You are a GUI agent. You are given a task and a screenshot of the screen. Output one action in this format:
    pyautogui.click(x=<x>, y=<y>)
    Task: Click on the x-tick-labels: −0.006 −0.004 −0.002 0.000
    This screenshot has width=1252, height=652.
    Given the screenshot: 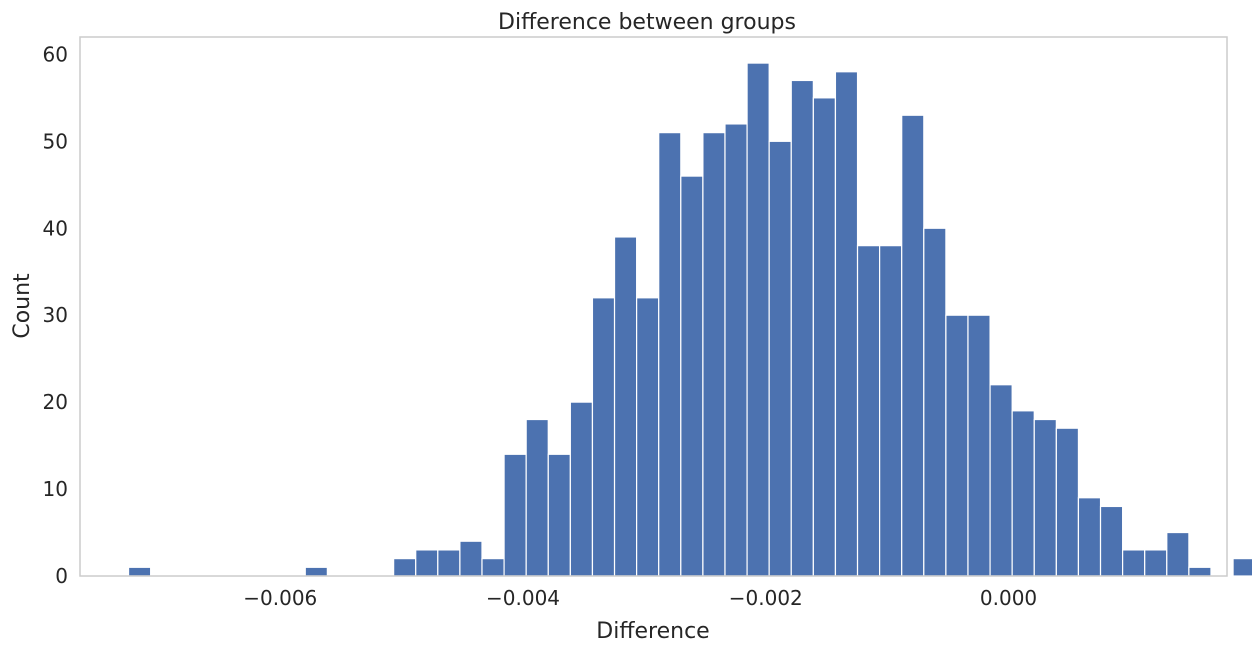 What is the action you would take?
    pyautogui.click(x=640, y=598)
    